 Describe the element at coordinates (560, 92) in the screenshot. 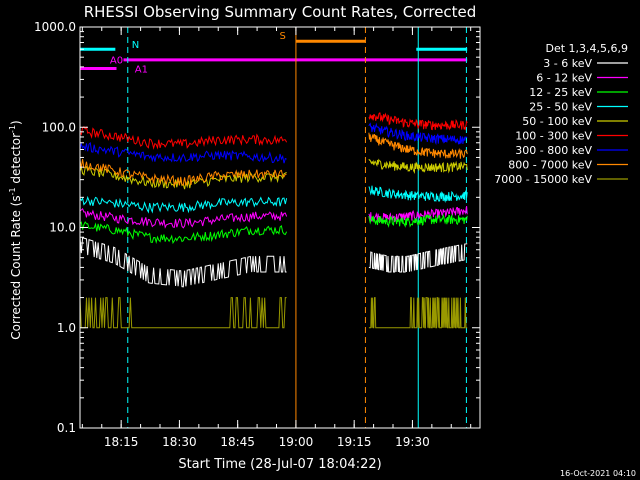

I see `legend-label: 12 - 25 keV` at that location.